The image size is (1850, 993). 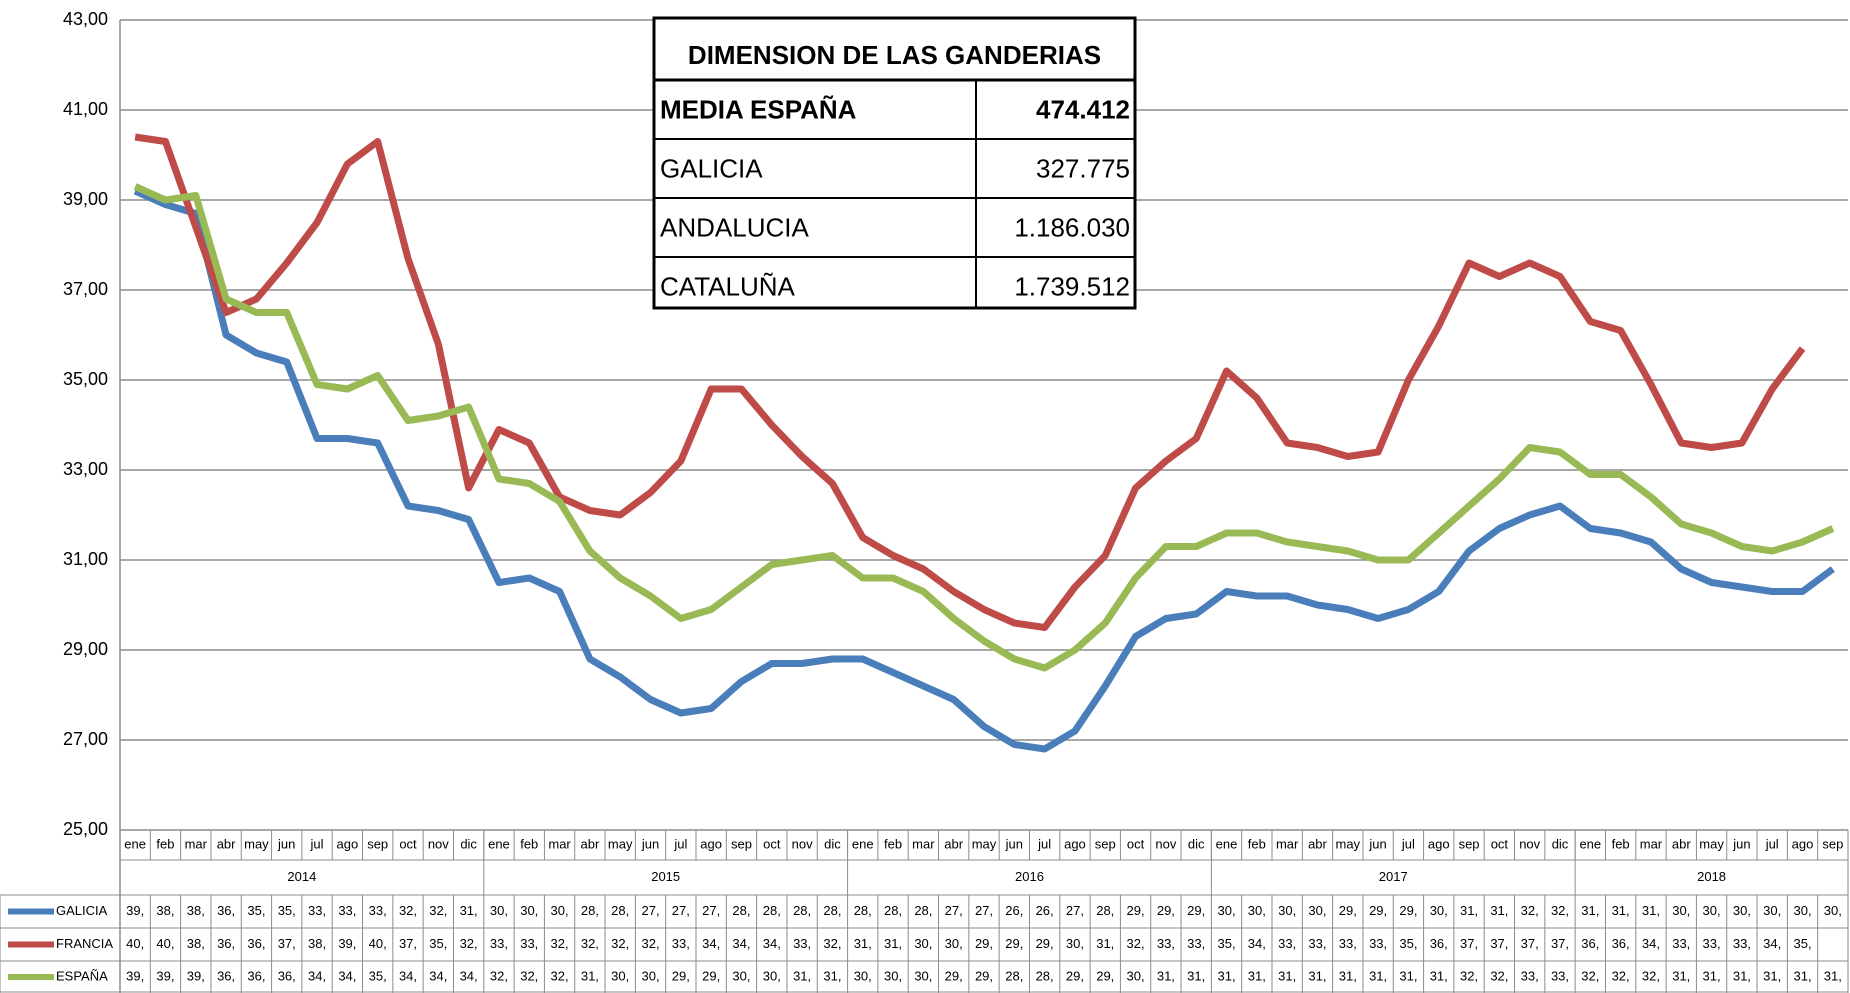 What do you see at coordinates (711, 168) in the screenshot?
I see `inset-row-label: GALICIA` at bounding box center [711, 168].